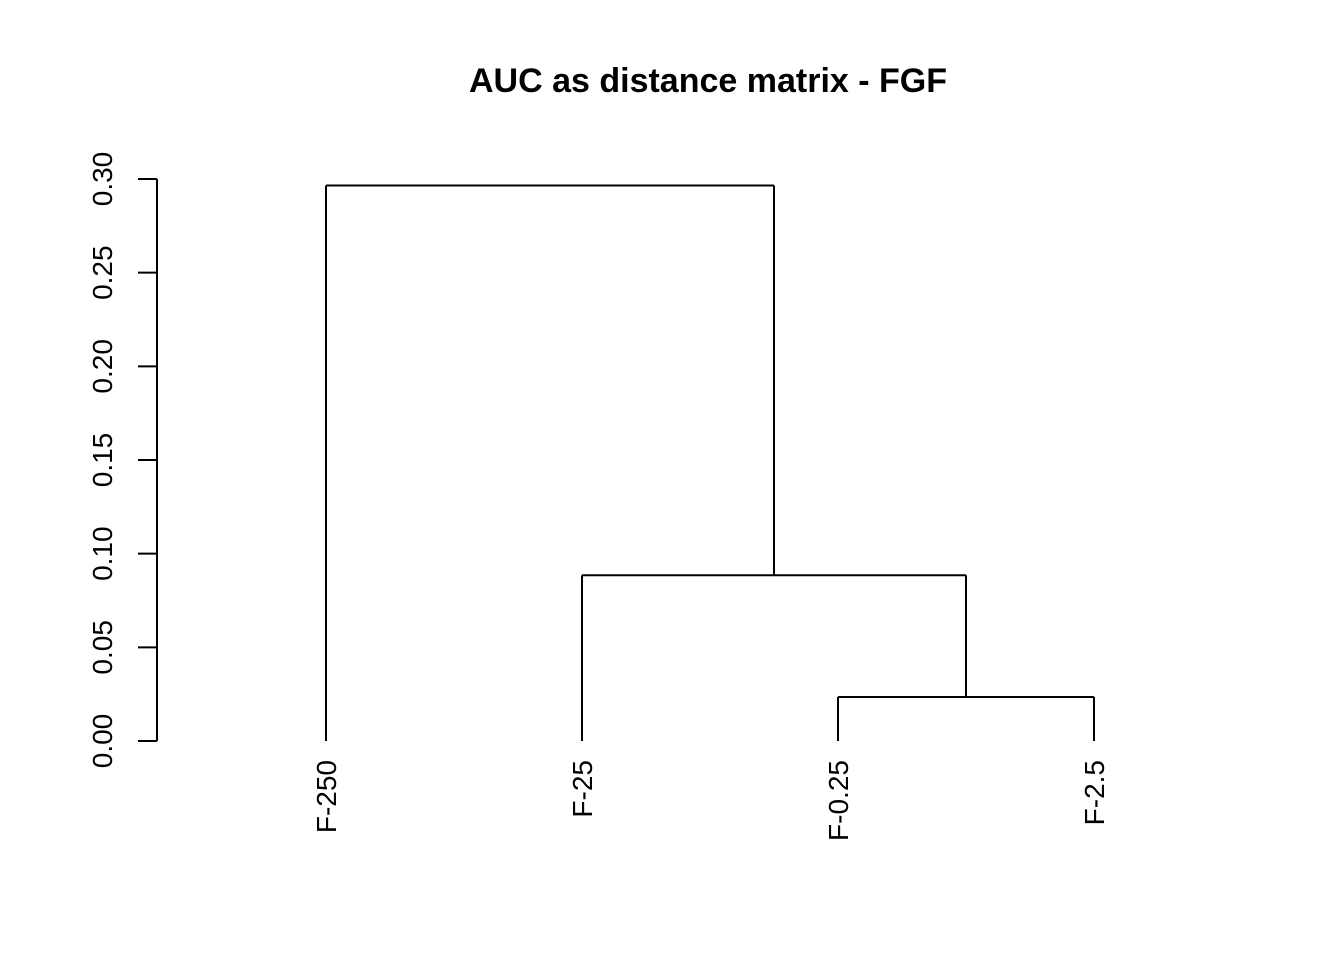 The width and height of the screenshot is (1344, 960). I want to click on y-tick-label: 0.20, so click(102, 366).